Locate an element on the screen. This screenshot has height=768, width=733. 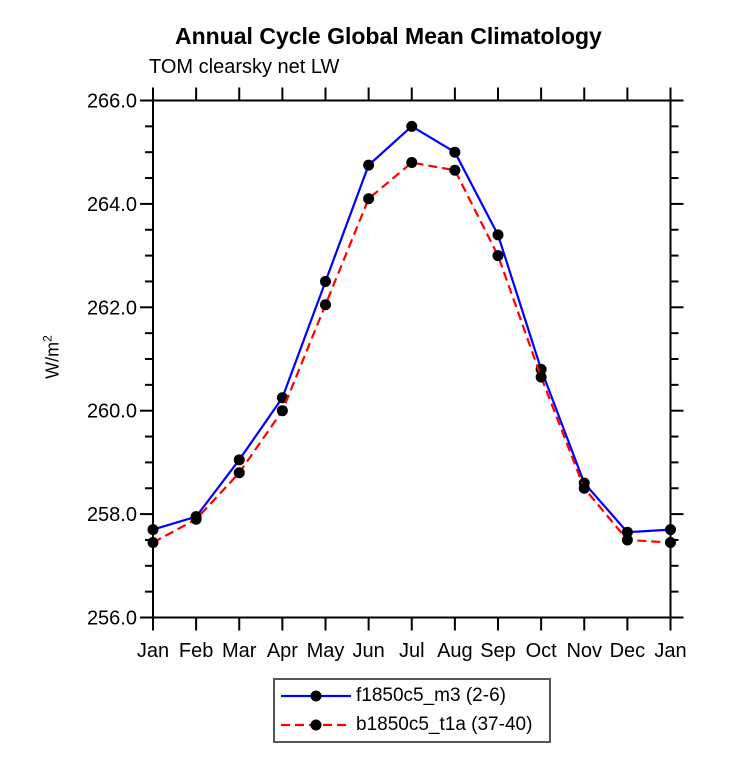
y-tick-label: 256.0 is located at coordinates (112, 619).